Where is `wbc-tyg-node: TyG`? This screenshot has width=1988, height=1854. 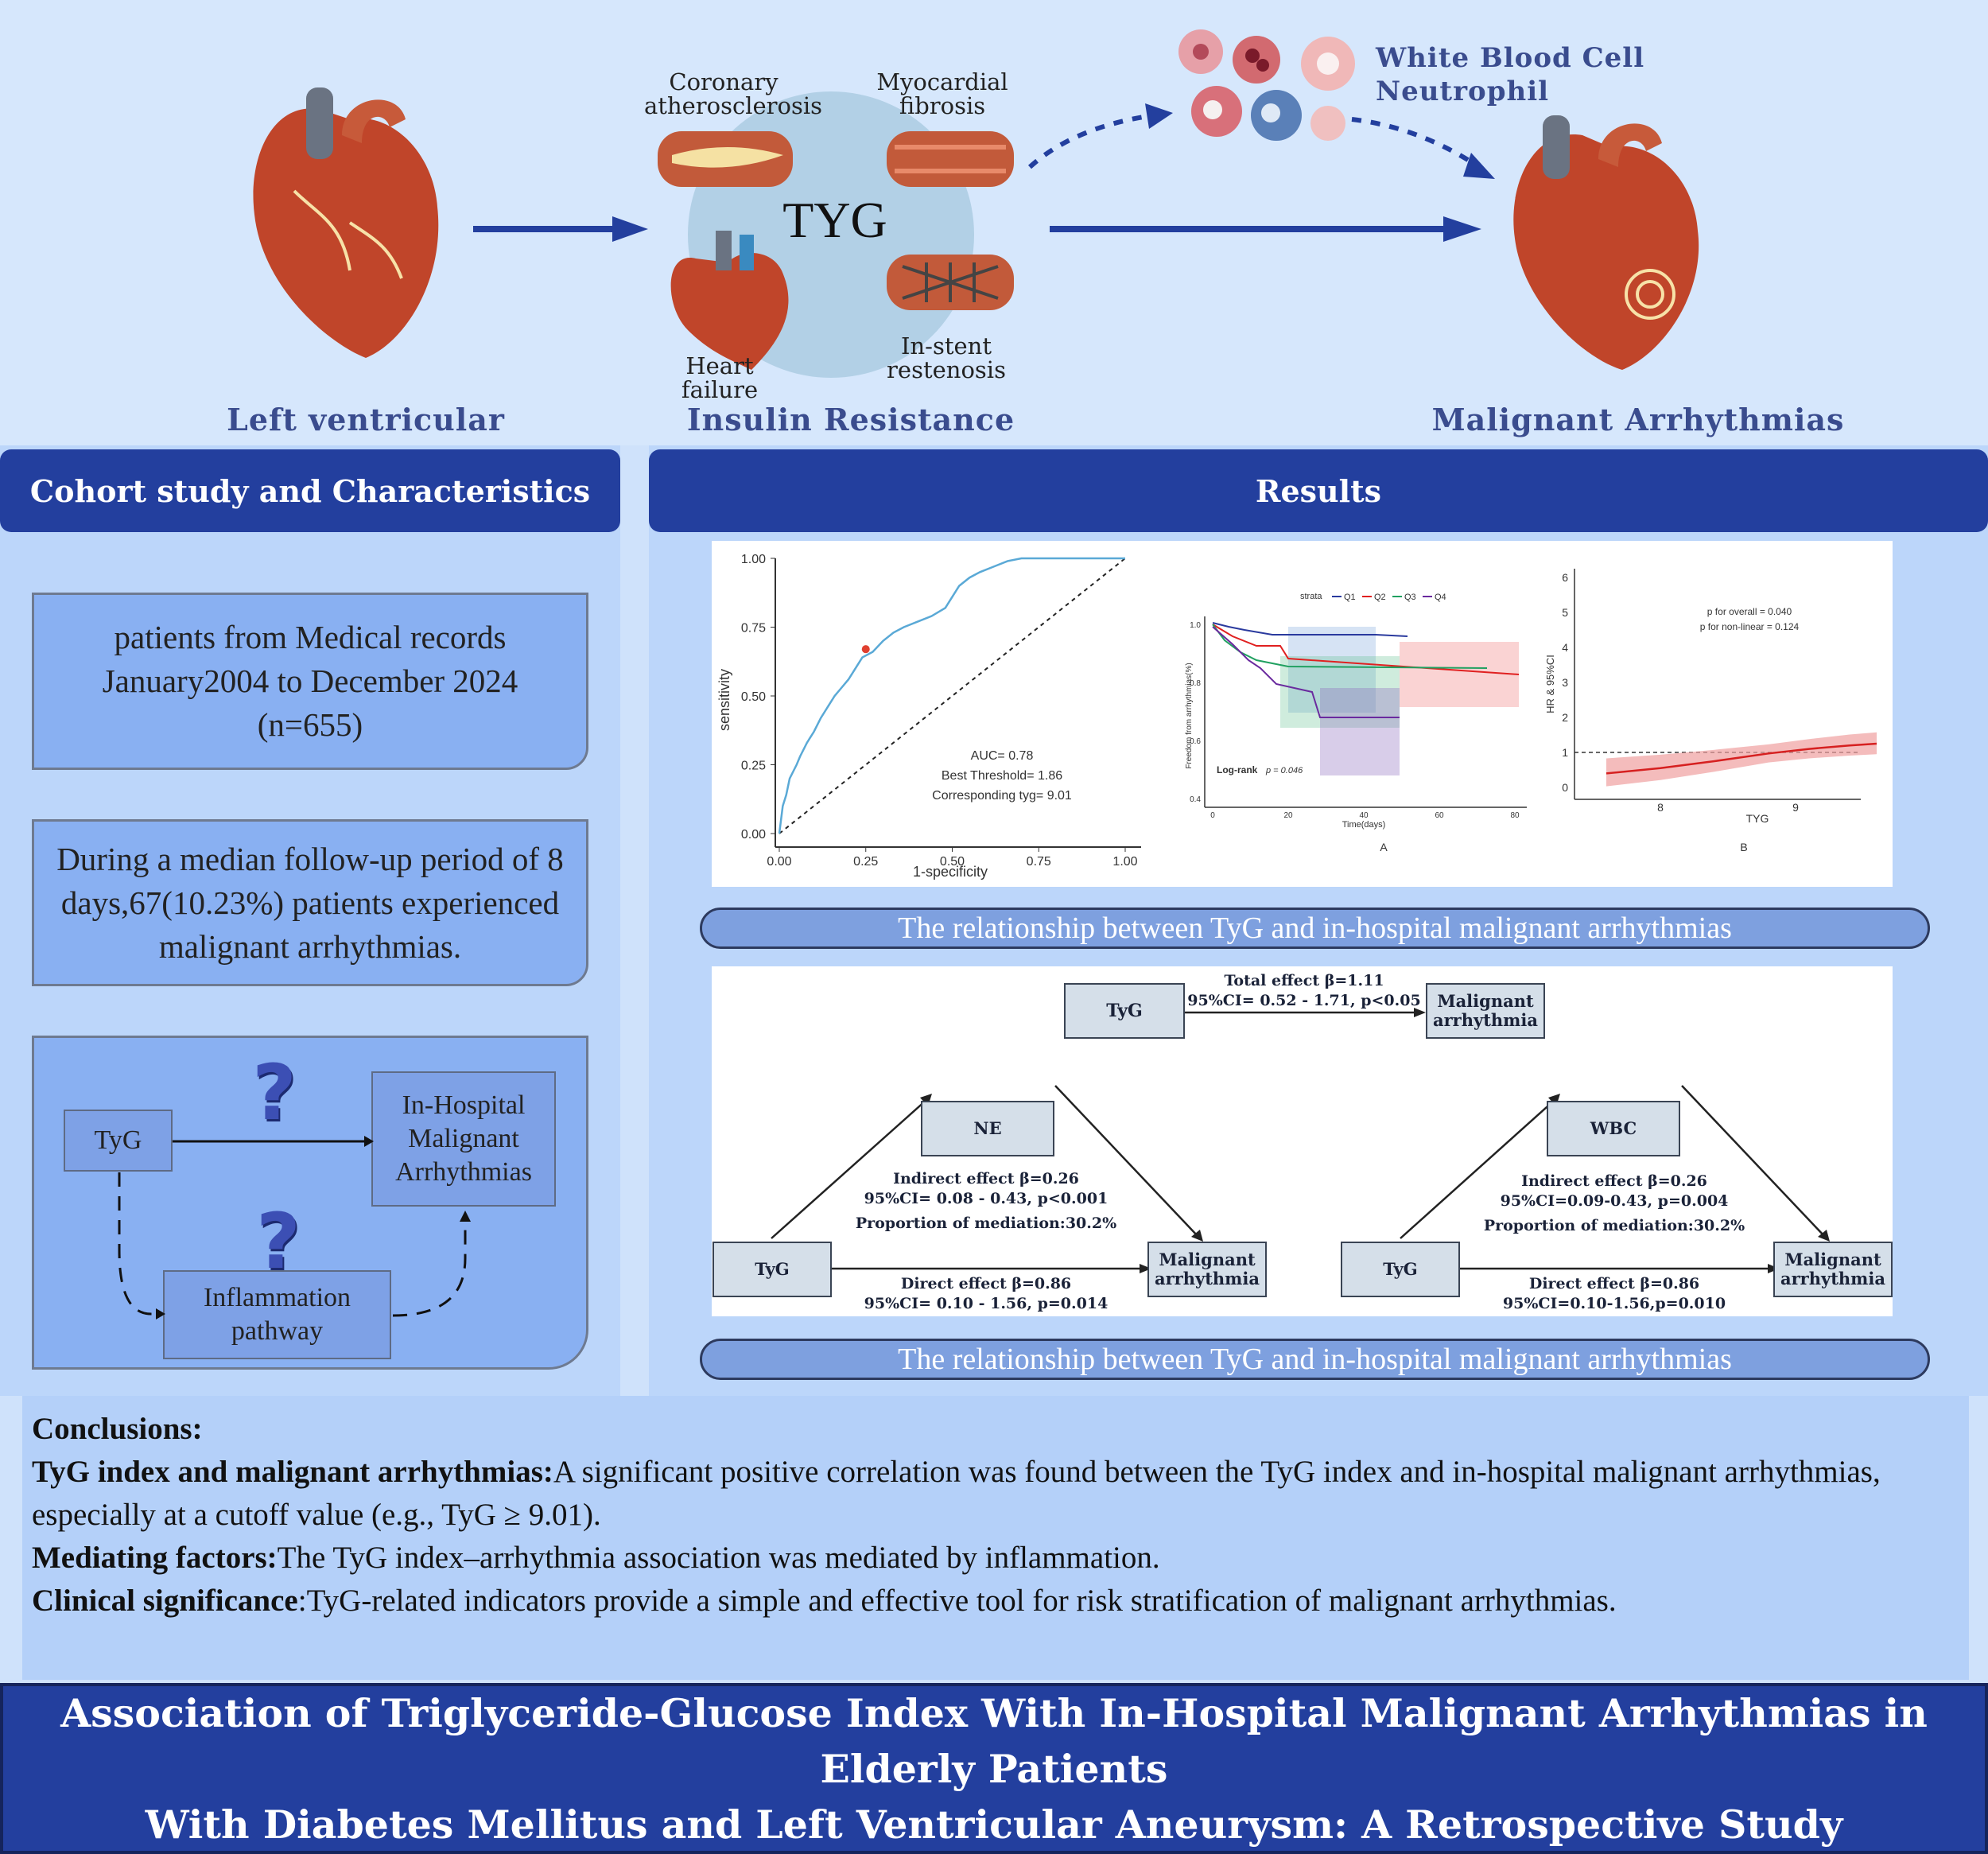 wbc-tyg-node: TyG is located at coordinates (1400, 1269).